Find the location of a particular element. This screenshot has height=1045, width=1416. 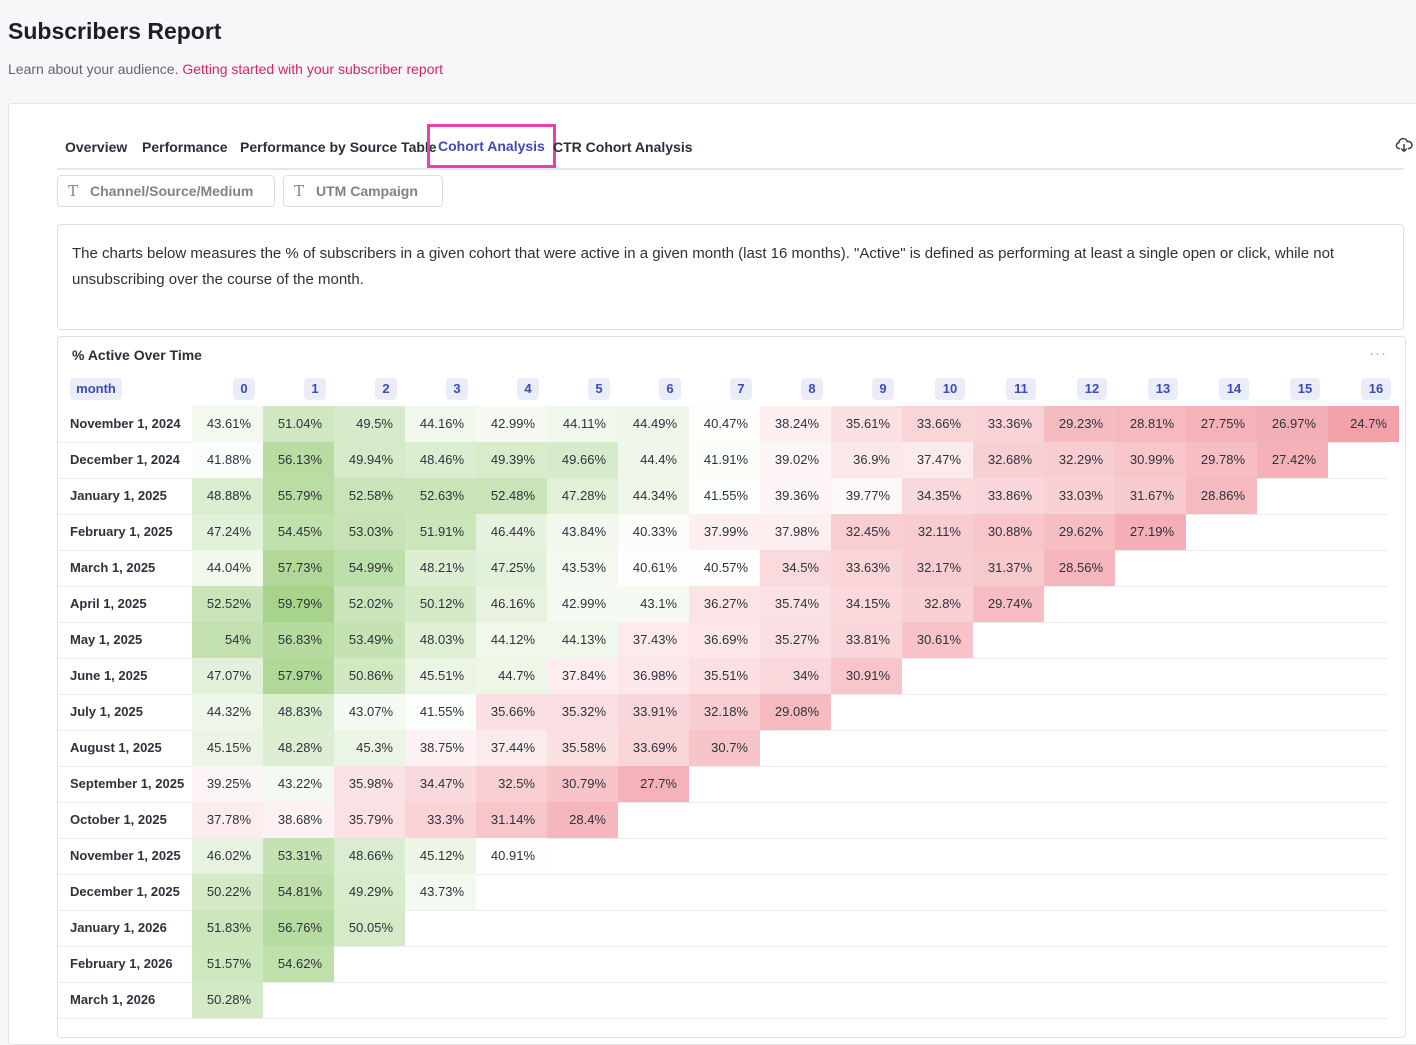

heatmap-cell: 27.42% is located at coordinates (1292, 460).